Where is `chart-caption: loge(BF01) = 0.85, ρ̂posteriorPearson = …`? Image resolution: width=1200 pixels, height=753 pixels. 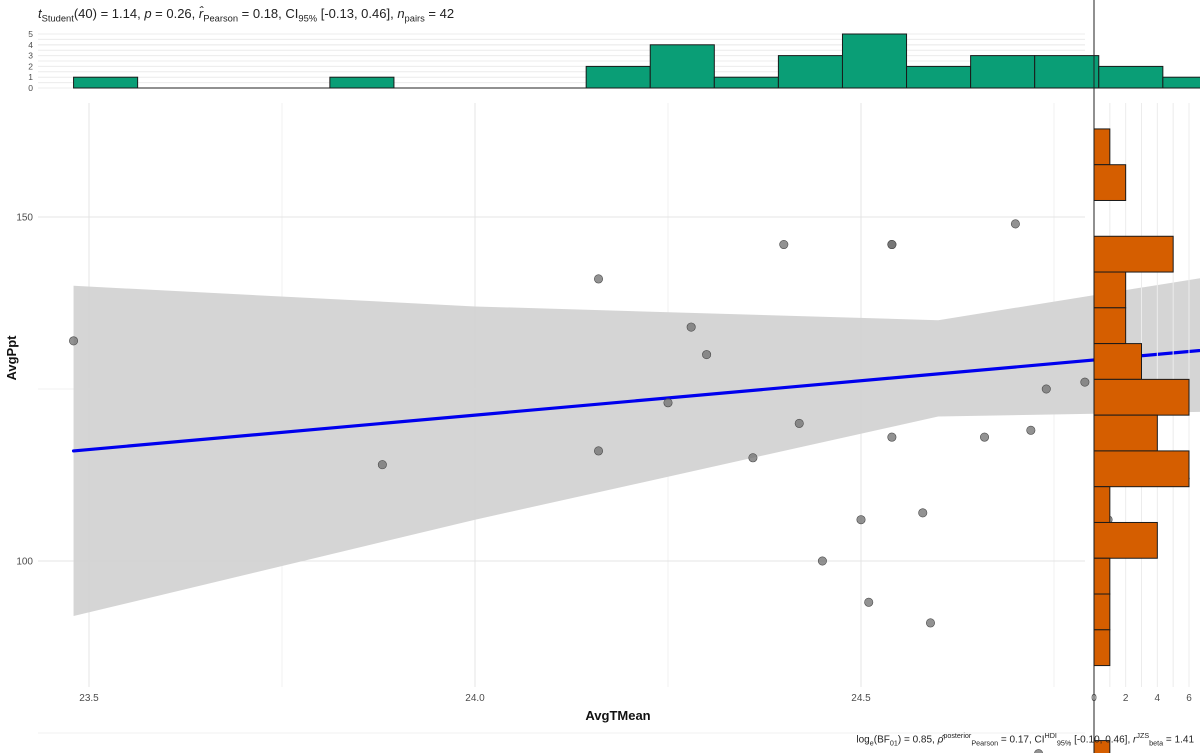
chart-caption: loge(BF01) = 0.85, ρ̂posteriorPearson = … is located at coordinates (1025, 739).